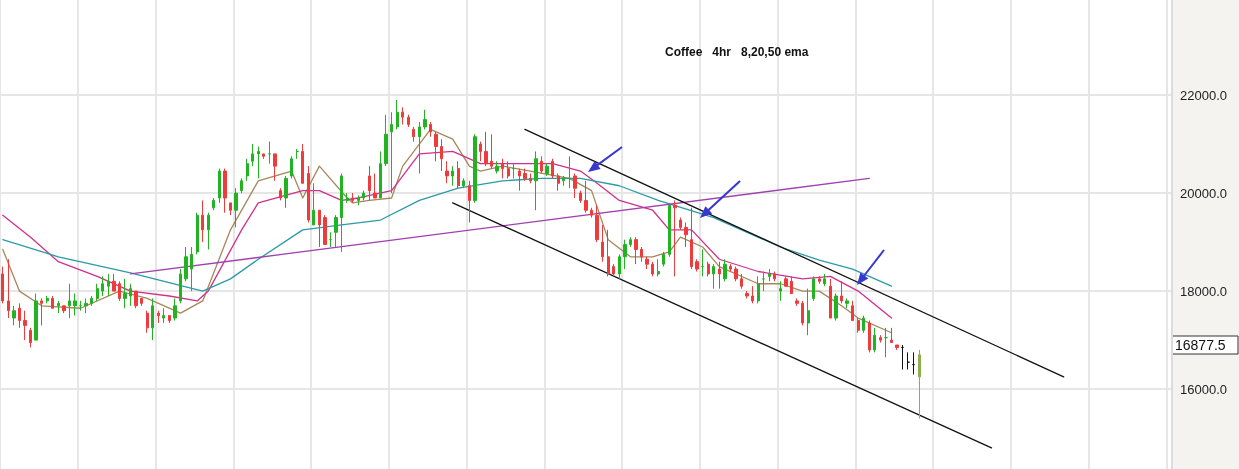 This screenshot has width=1239, height=469. Describe the element at coordinates (1200, 345) in the screenshot. I see `text: 16877.5` at that location.